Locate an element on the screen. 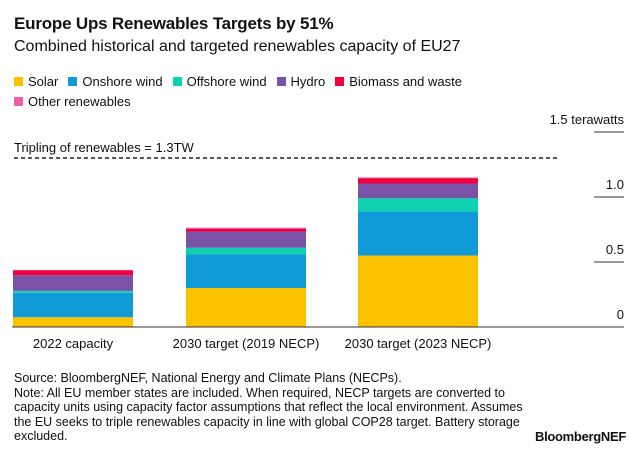 The width and height of the screenshot is (640, 456). legend-label: Offshore wind is located at coordinates (226, 81).